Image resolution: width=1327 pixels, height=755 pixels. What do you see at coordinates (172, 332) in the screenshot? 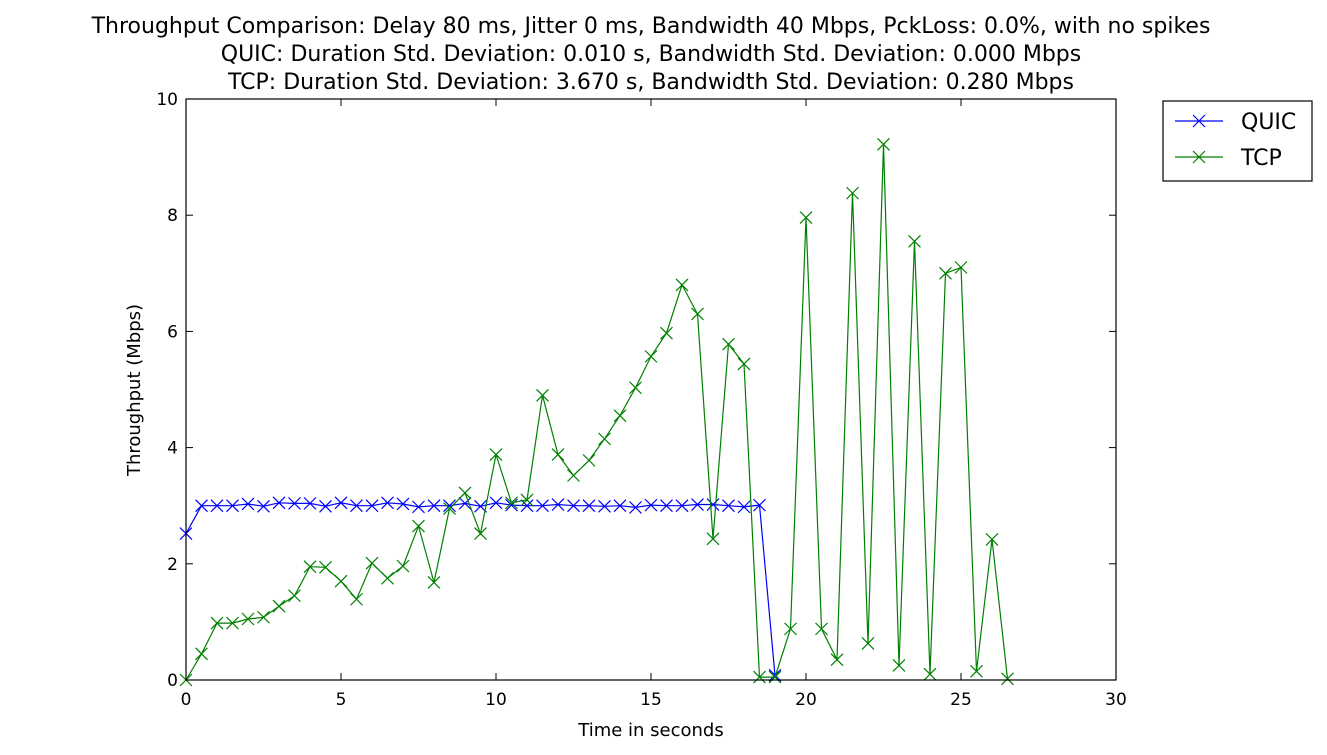
I see `y-tick-label: 6` at bounding box center [172, 332].